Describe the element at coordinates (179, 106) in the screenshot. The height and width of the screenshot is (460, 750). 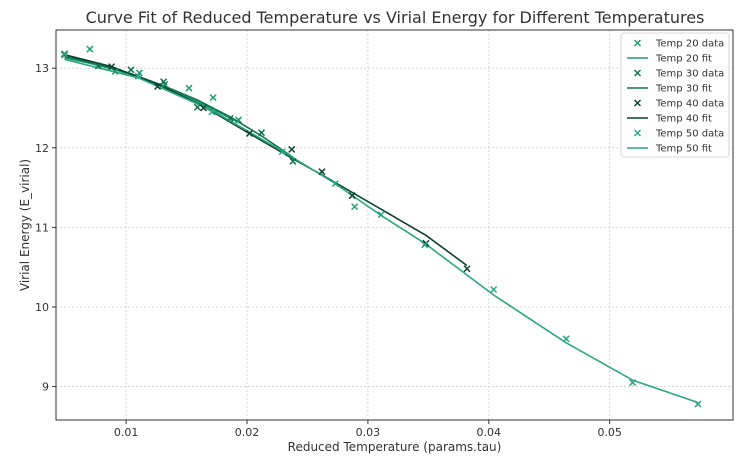
I see `temp-30-fit-line` at that location.